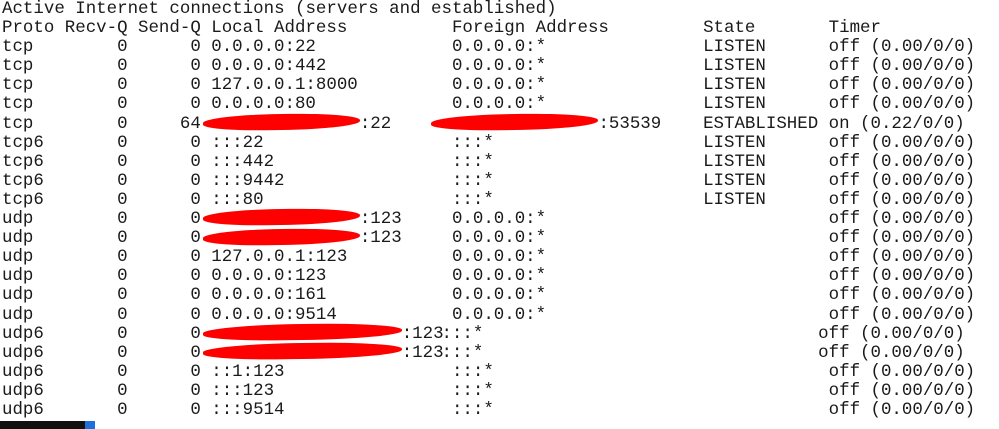 This screenshot has height=429, width=999. What do you see at coordinates (274, 314) in the screenshot?
I see `cell-local: 0.0.0.0:9514` at bounding box center [274, 314].